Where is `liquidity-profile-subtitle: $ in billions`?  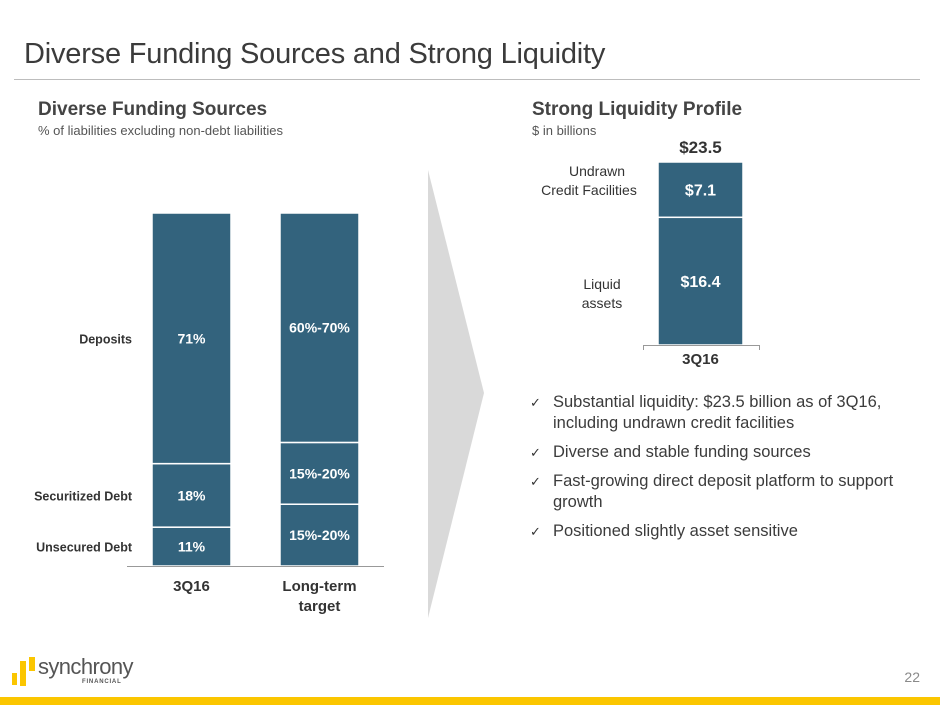 liquidity-profile-subtitle: $ in billions is located at coordinates (564, 130).